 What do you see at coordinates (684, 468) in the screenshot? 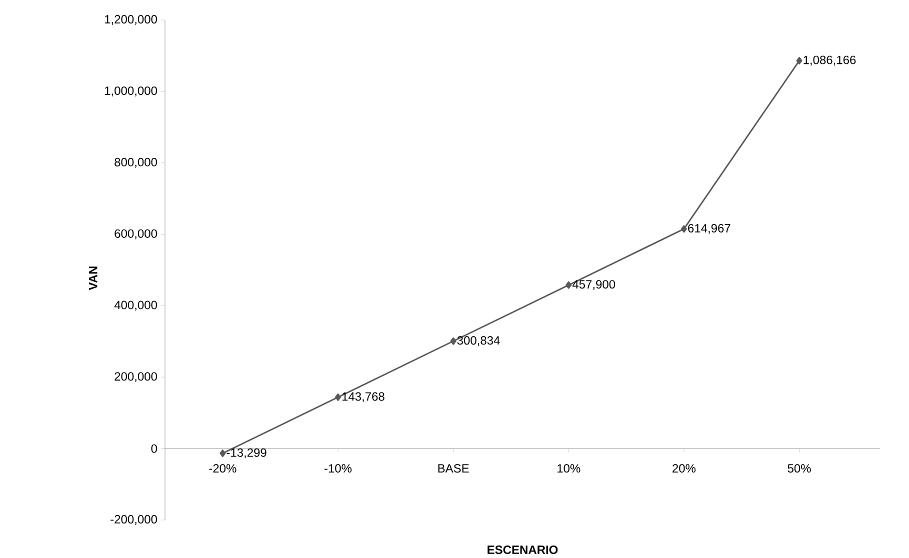
I see `x-tick-label: 20%` at bounding box center [684, 468].